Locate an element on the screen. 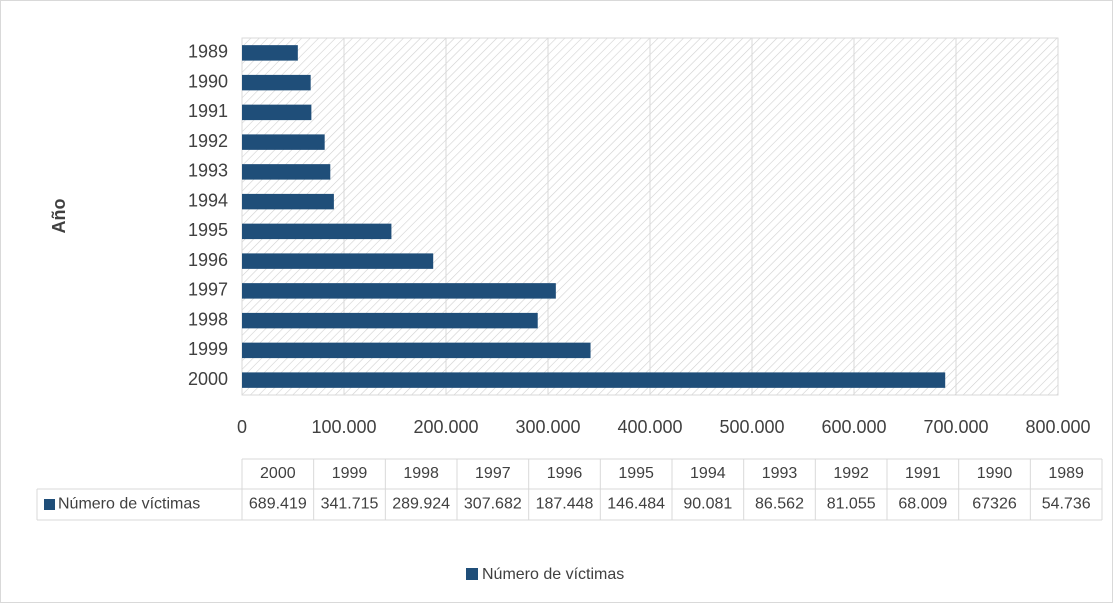  table-value: 146.484 is located at coordinates (636, 504).